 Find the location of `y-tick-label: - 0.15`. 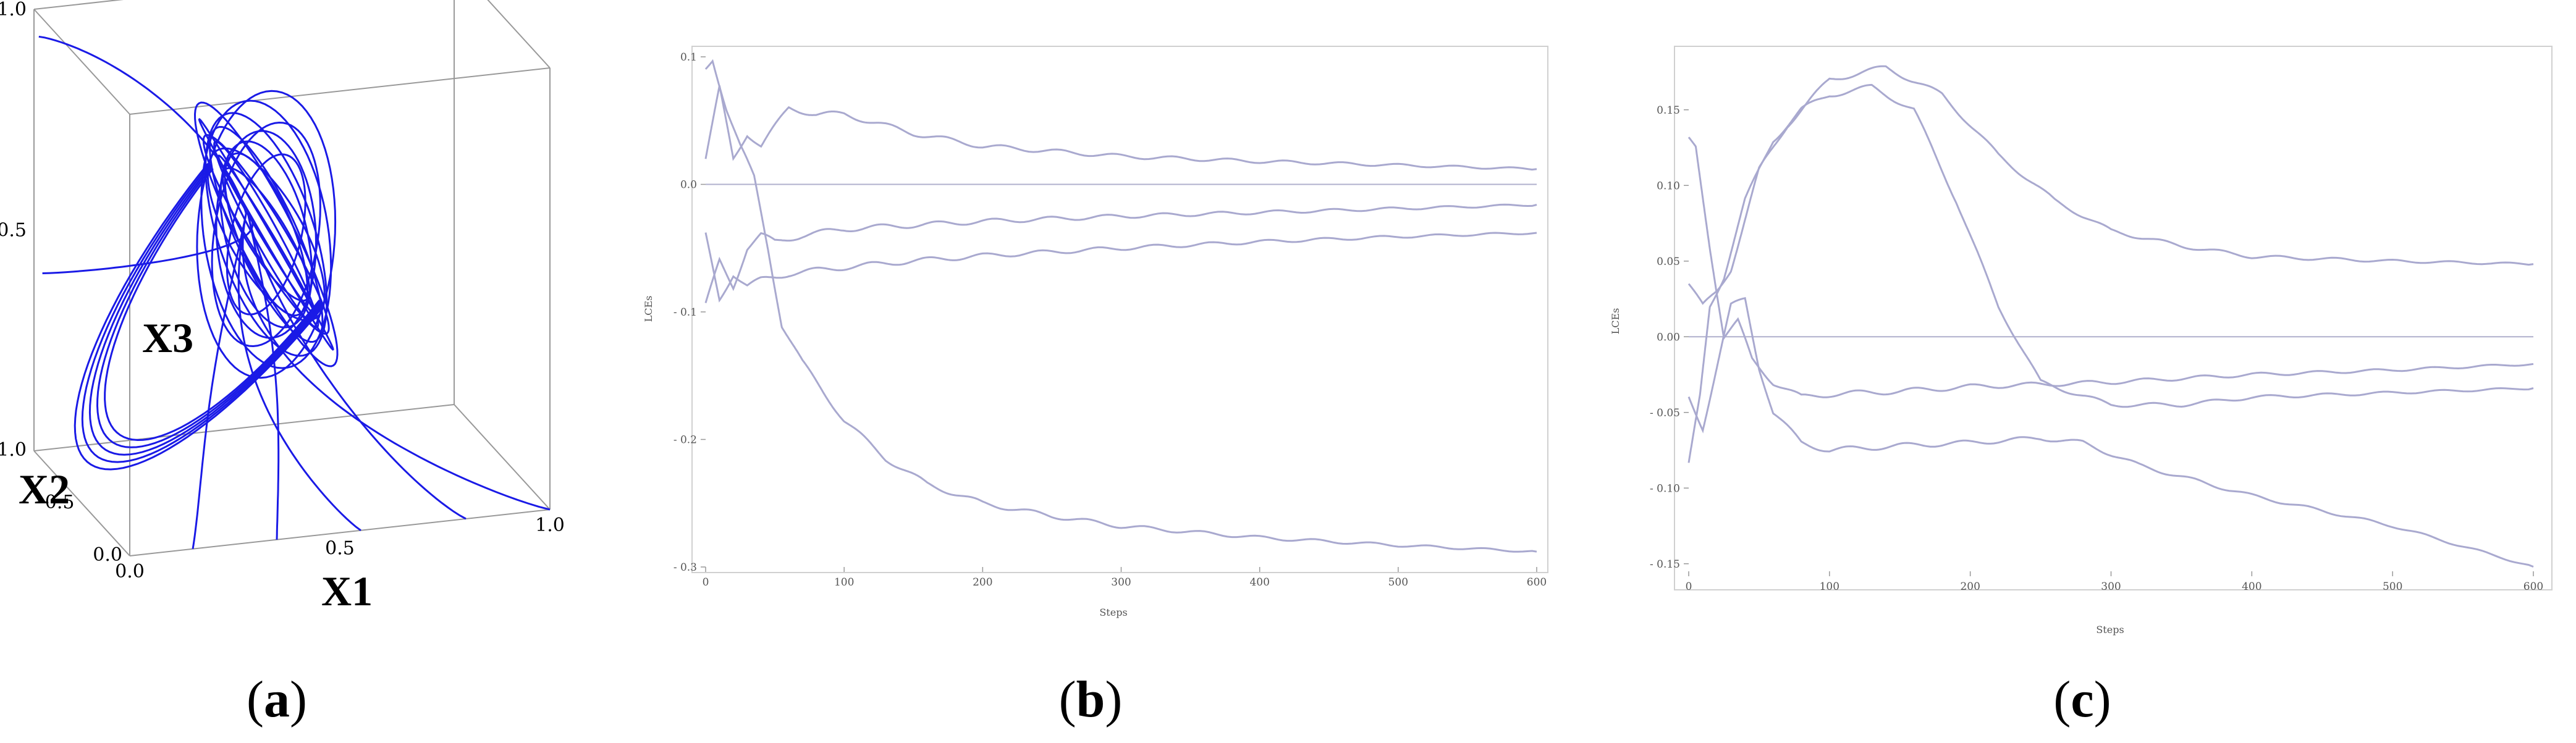

y-tick-label: - 0.15 is located at coordinates (1665, 564).